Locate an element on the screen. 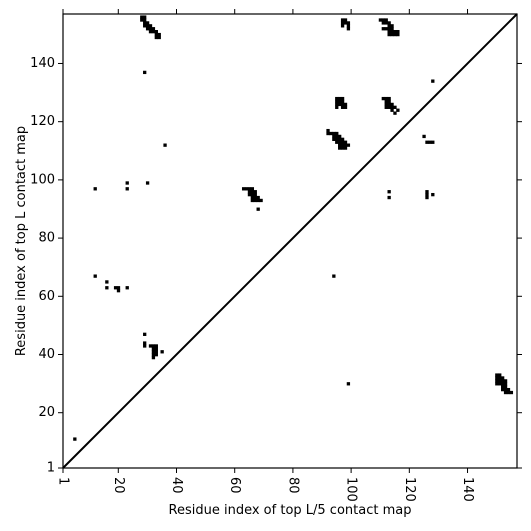 The width and height of the screenshot is (531, 531). x-tick-label: 20 is located at coordinates (118, 485).